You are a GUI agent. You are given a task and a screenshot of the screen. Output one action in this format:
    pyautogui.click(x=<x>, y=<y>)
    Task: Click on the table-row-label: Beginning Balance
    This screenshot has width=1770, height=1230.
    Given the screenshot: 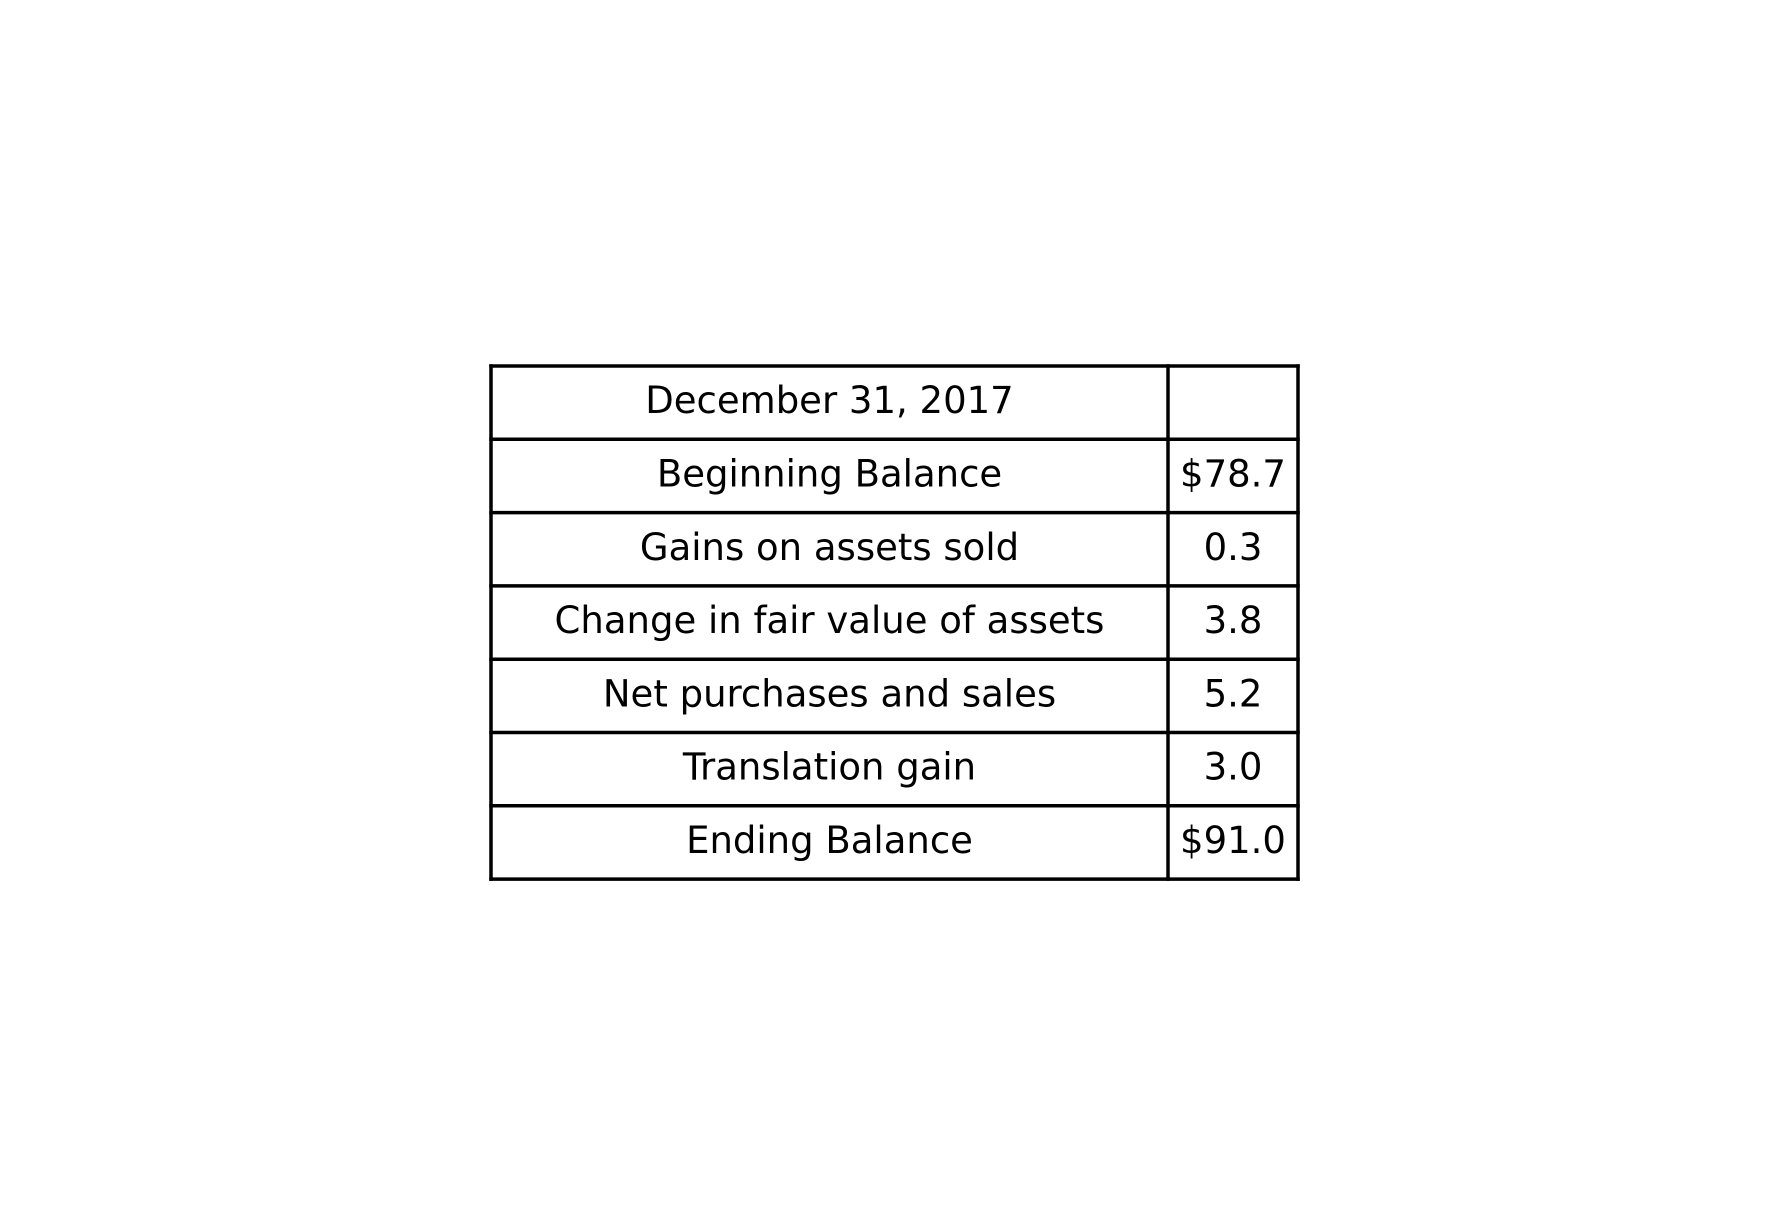 What is the action you would take?
    pyautogui.click(x=829, y=473)
    